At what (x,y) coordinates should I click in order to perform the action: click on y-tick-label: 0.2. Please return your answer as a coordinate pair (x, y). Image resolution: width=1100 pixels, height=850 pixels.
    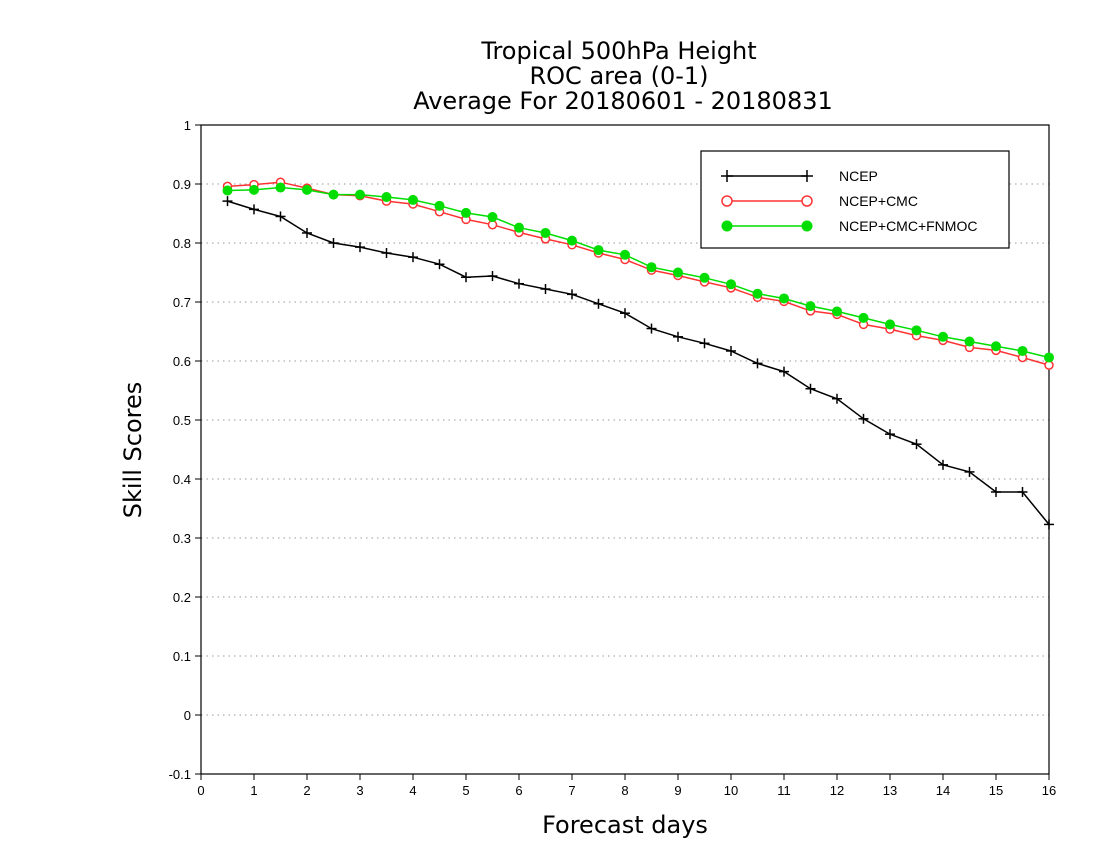
    Looking at the image, I should click on (182, 597).